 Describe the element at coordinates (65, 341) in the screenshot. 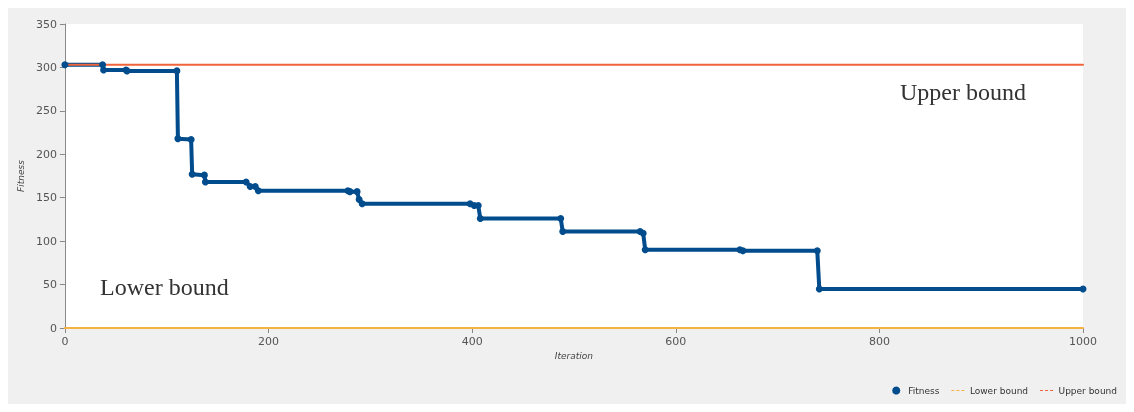

I see `x-tick-label: 0` at that location.